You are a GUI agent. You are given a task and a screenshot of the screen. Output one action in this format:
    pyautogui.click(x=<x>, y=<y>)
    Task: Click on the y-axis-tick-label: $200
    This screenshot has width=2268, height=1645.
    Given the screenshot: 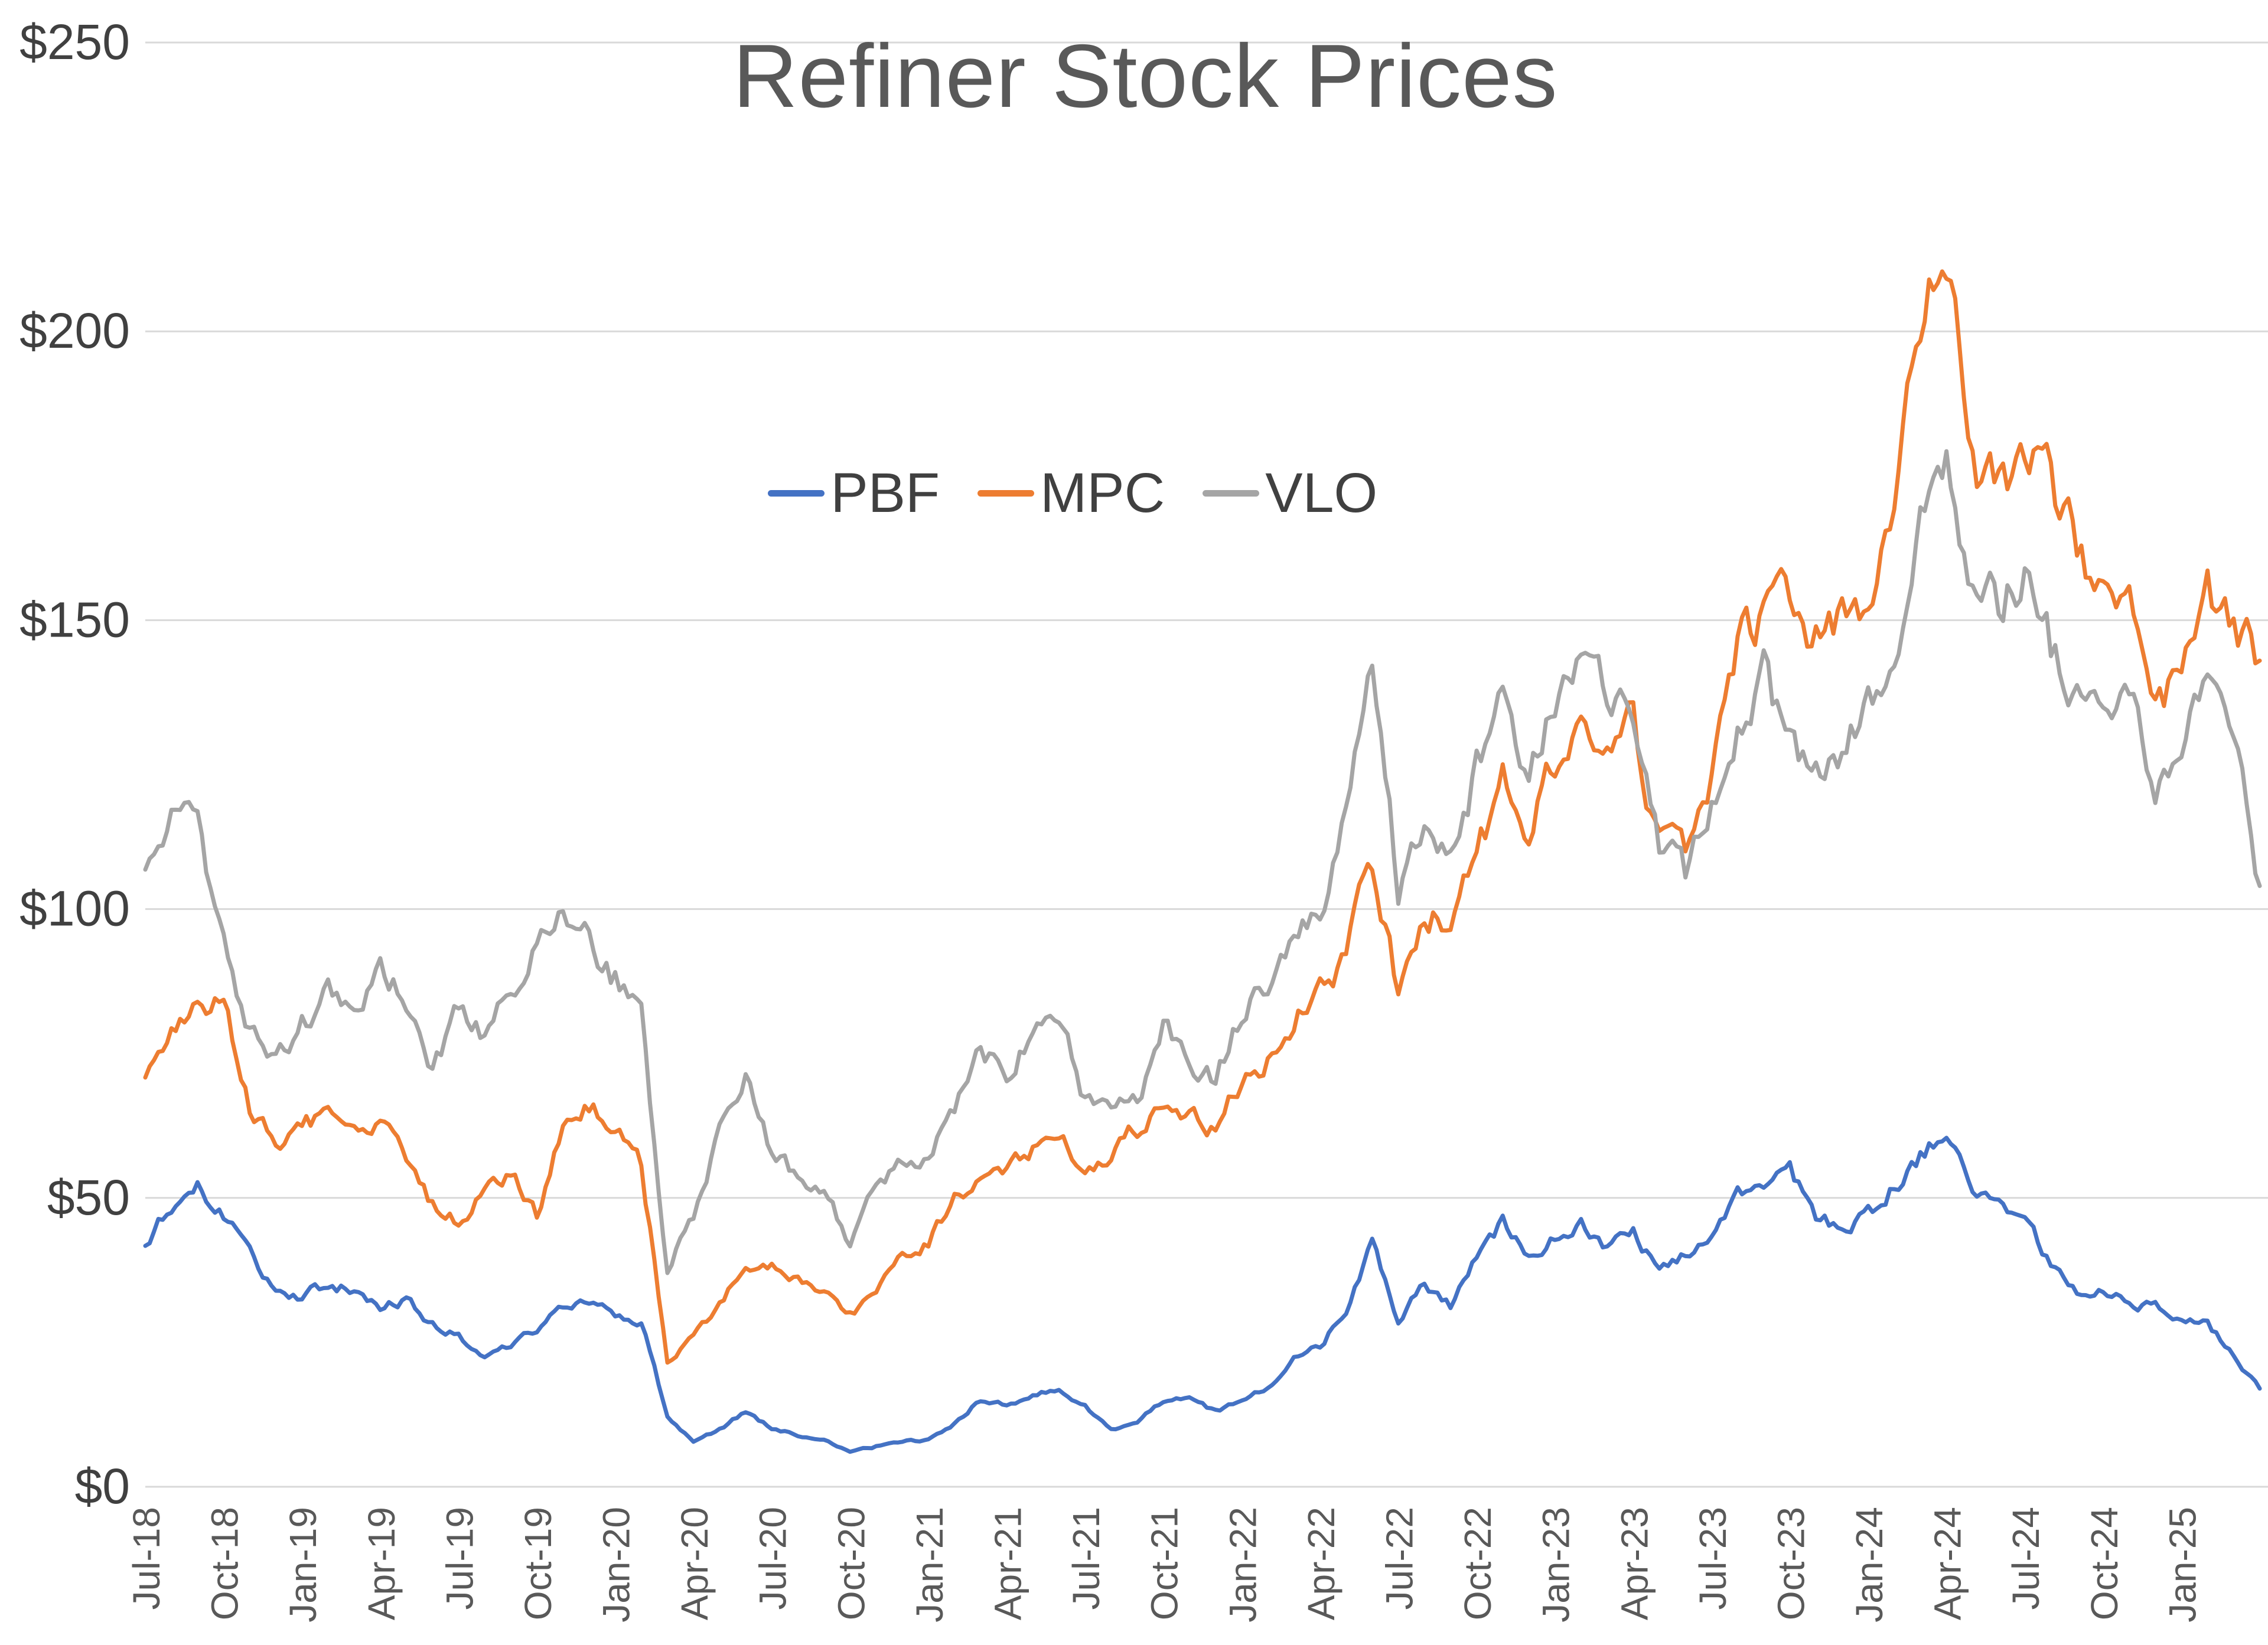 What is the action you would take?
    pyautogui.click(x=74, y=330)
    